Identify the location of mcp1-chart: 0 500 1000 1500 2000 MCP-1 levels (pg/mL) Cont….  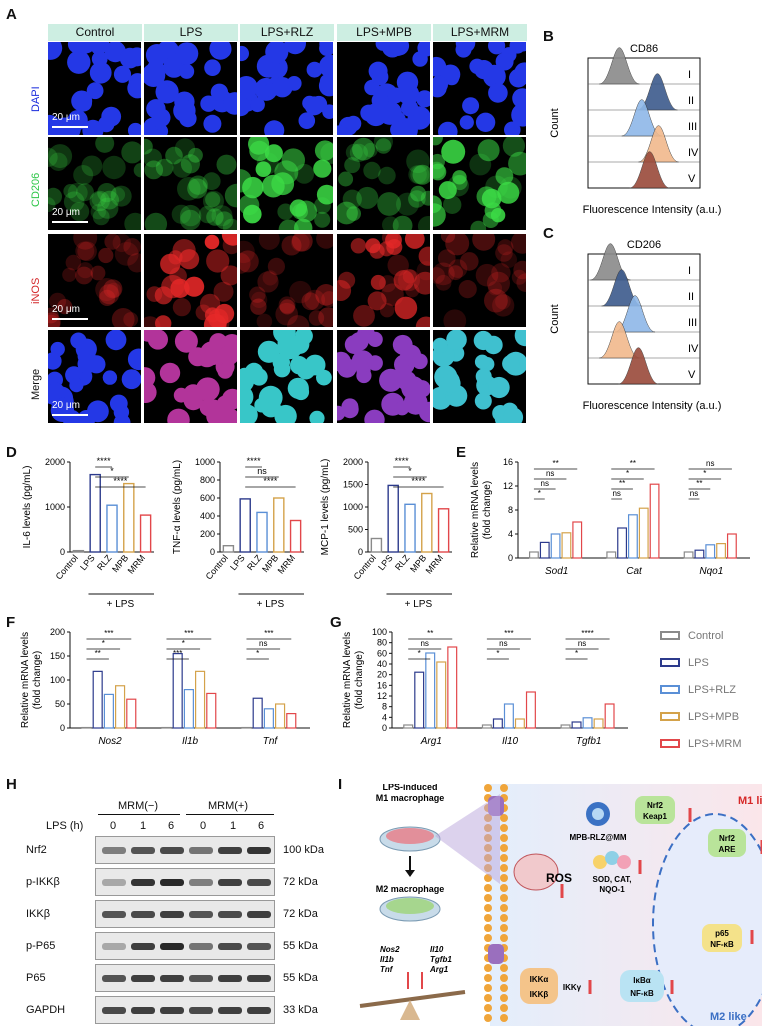
(386, 533).